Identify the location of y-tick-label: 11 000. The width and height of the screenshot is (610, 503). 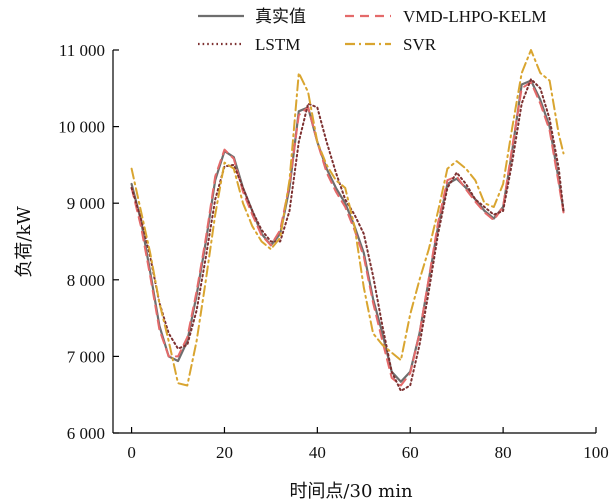
(82, 50).